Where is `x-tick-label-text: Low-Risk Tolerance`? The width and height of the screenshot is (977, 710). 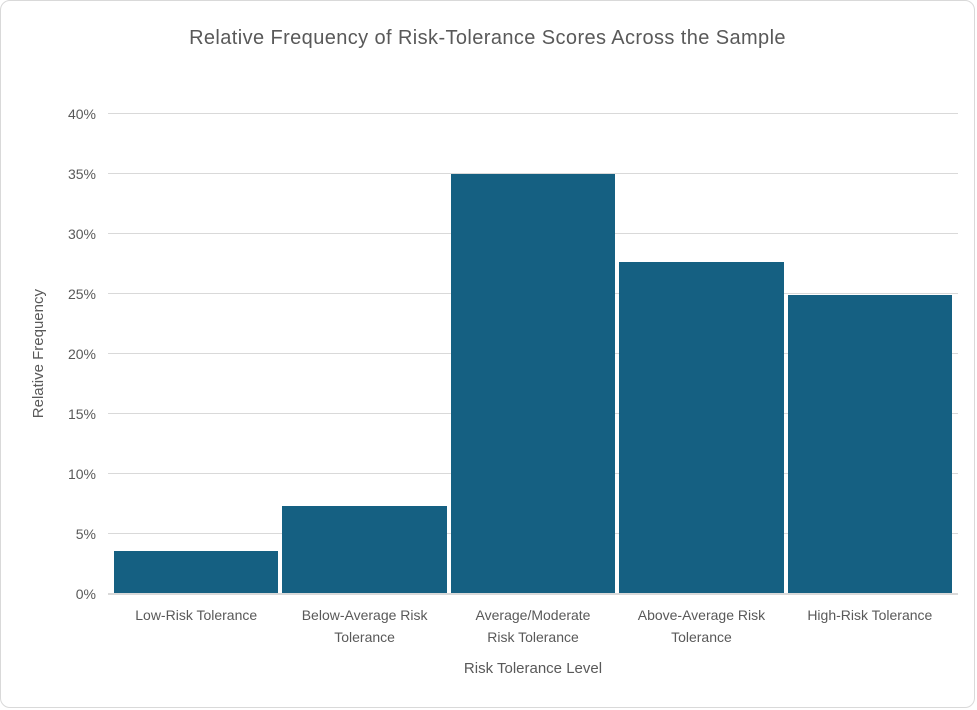 x-tick-label-text: Low-Risk Tolerance is located at coordinates (196, 615).